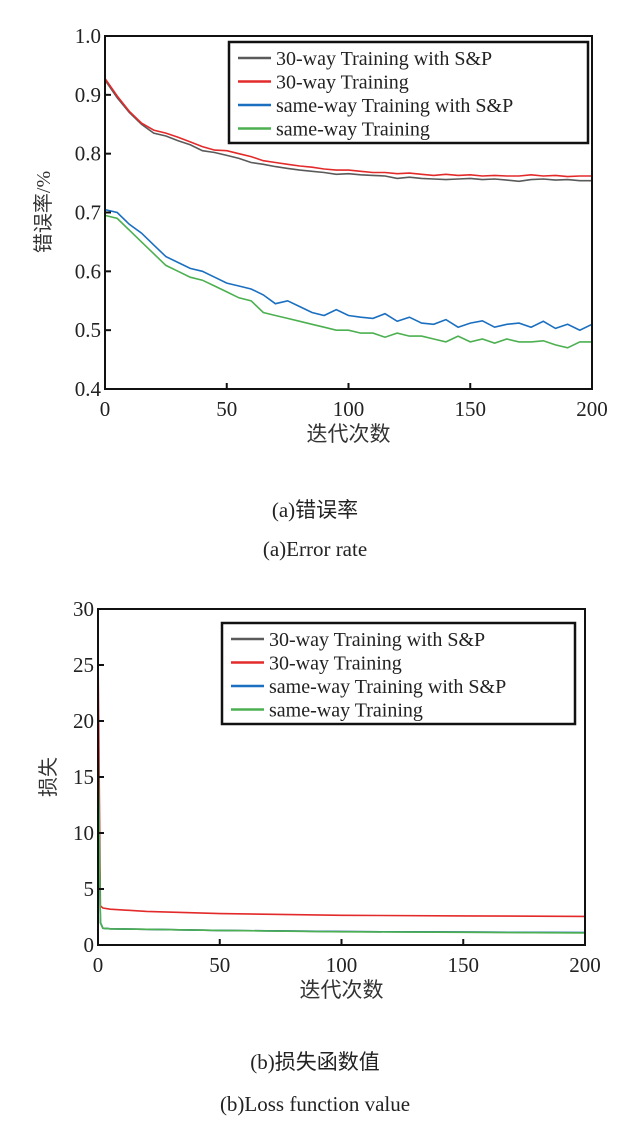 This screenshot has height=1141, width=630. I want to click on y-tick-label: 1.0, so click(88, 36).